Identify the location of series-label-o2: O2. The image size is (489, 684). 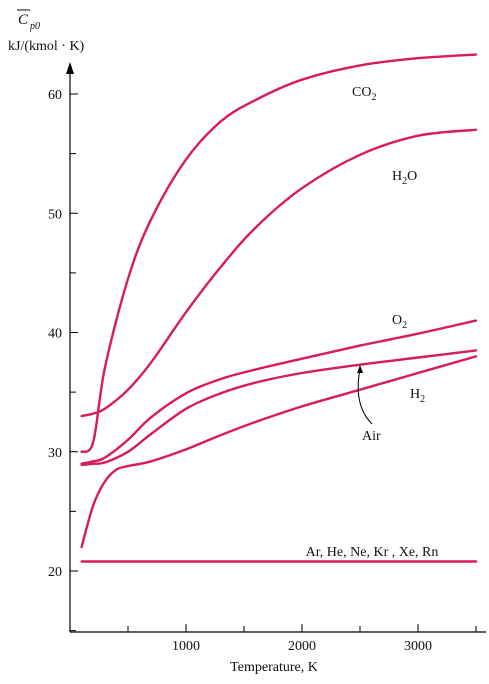
(399, 322).